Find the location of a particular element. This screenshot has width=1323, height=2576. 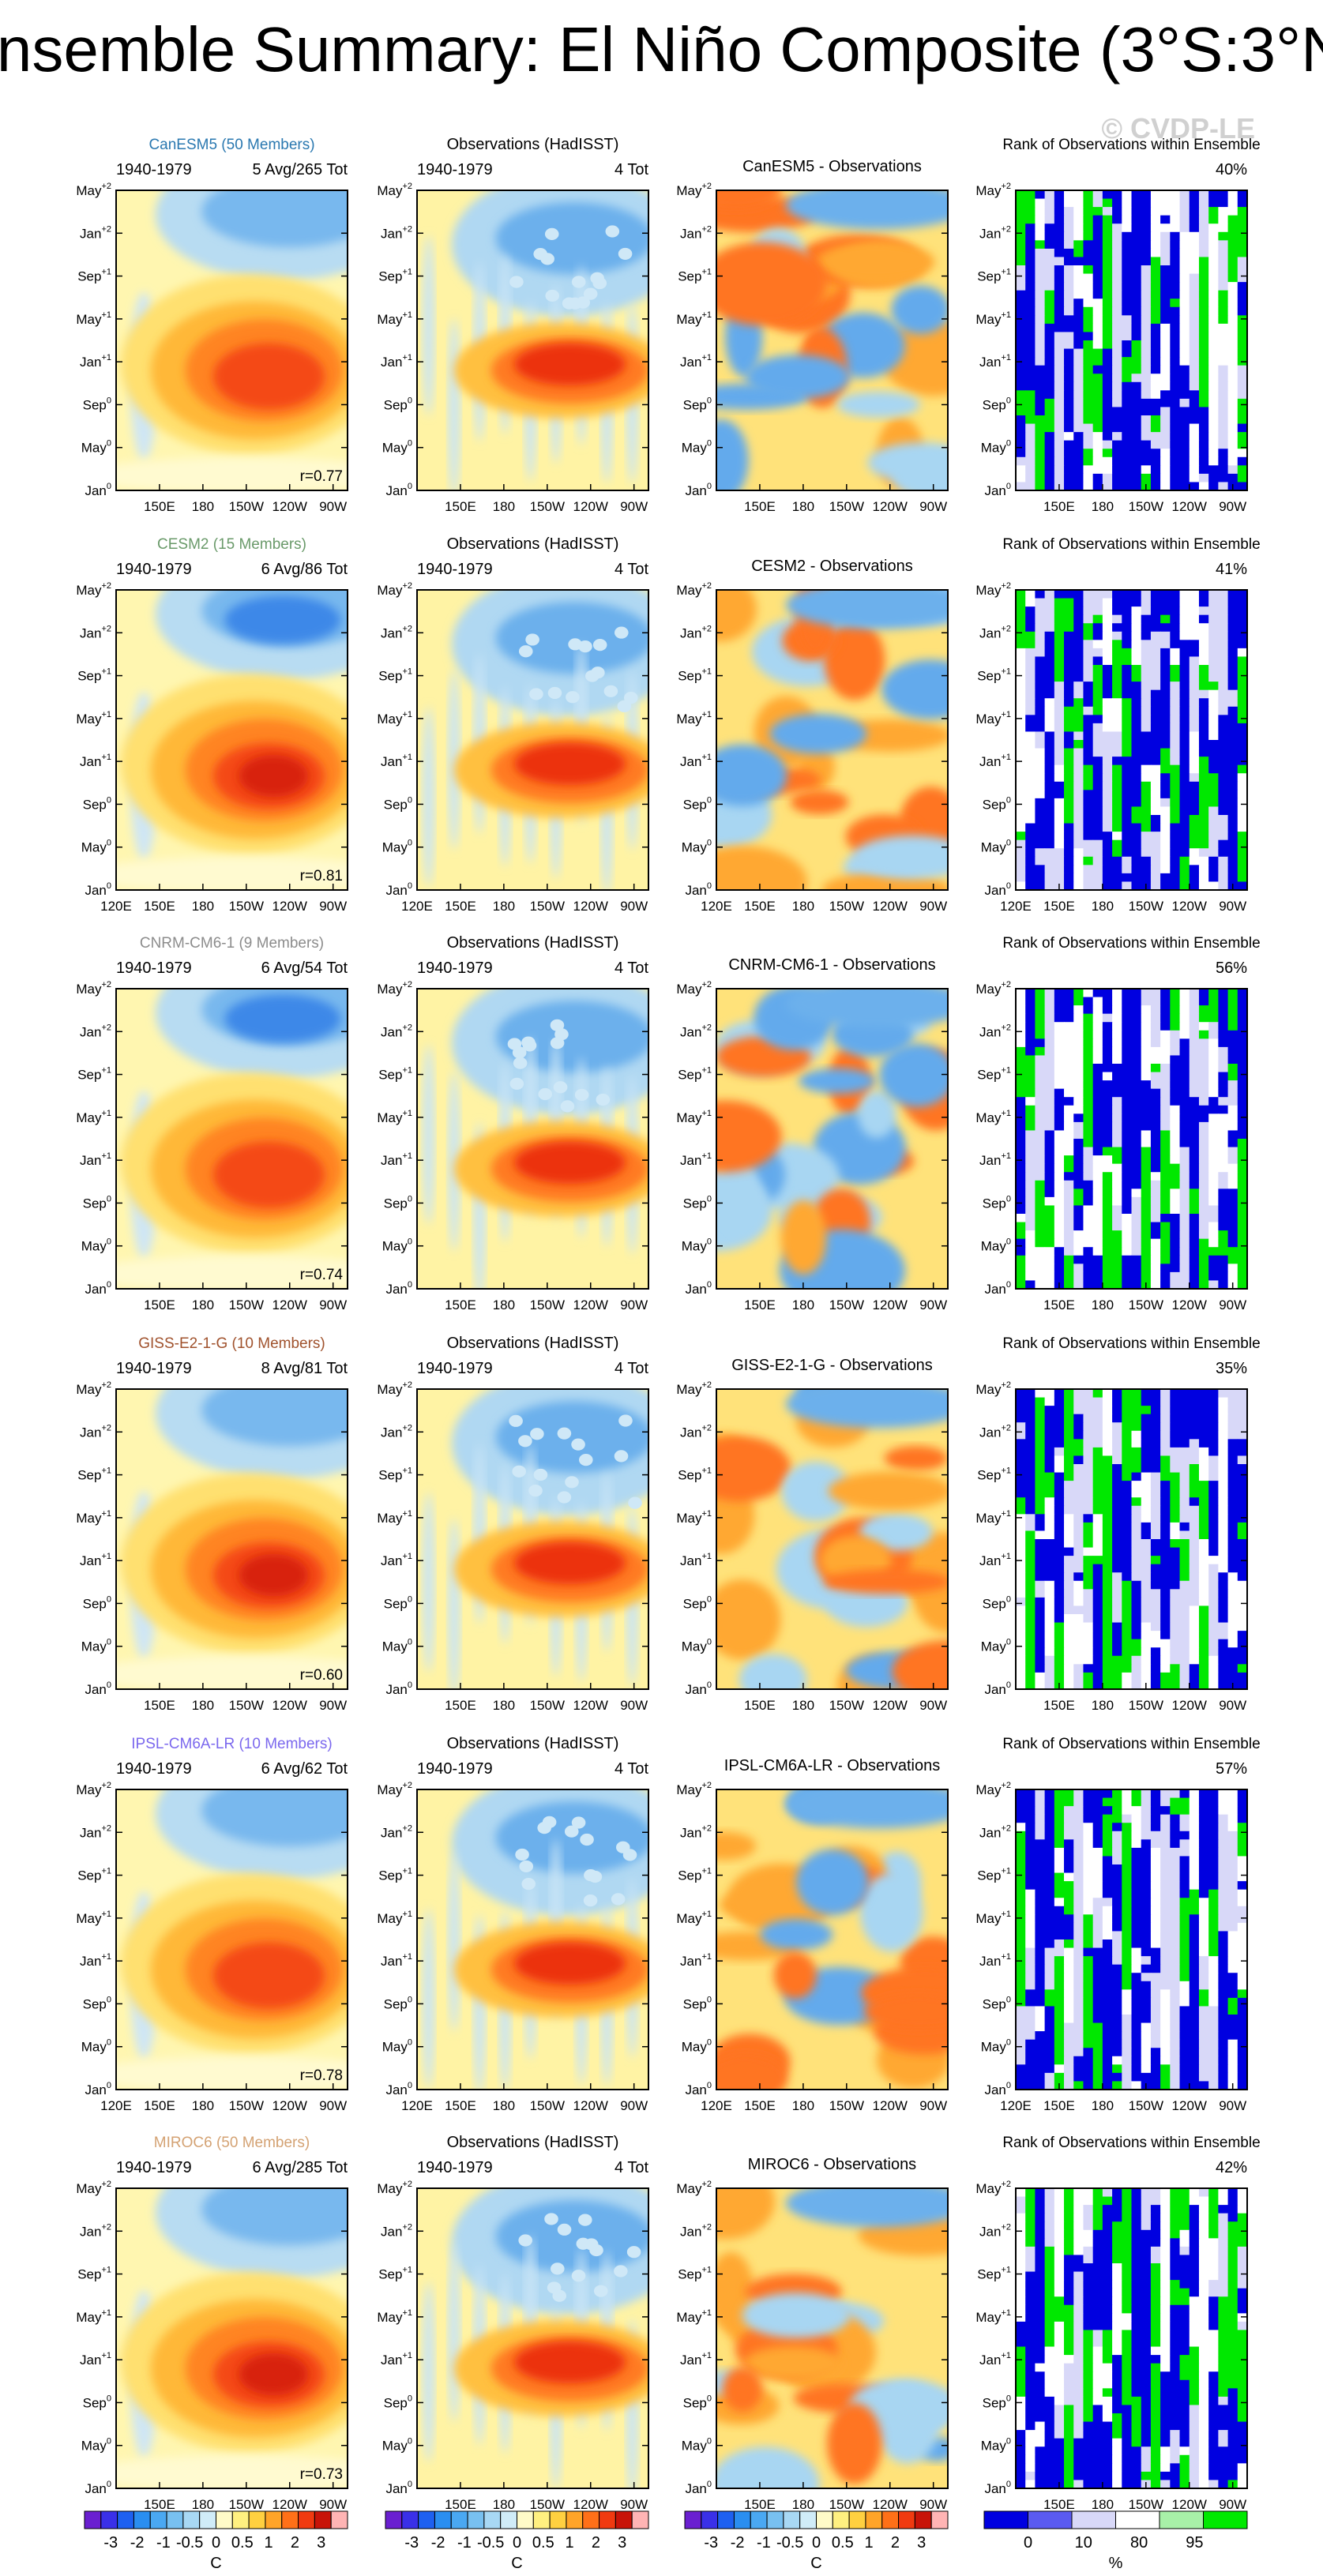

x-tick-label: 150E is located at coordinates (1059, 506).